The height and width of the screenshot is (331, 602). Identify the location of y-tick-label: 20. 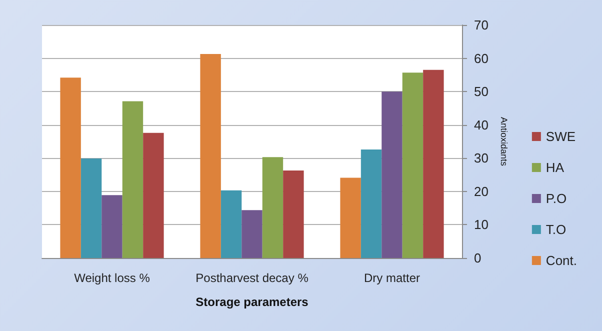
(481, 191).